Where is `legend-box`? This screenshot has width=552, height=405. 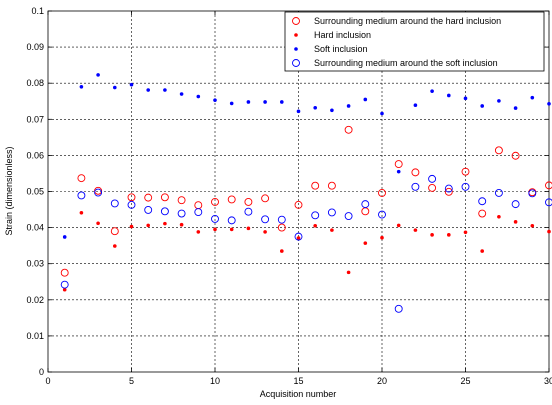
legend-box is located at coordinates (414, 41).